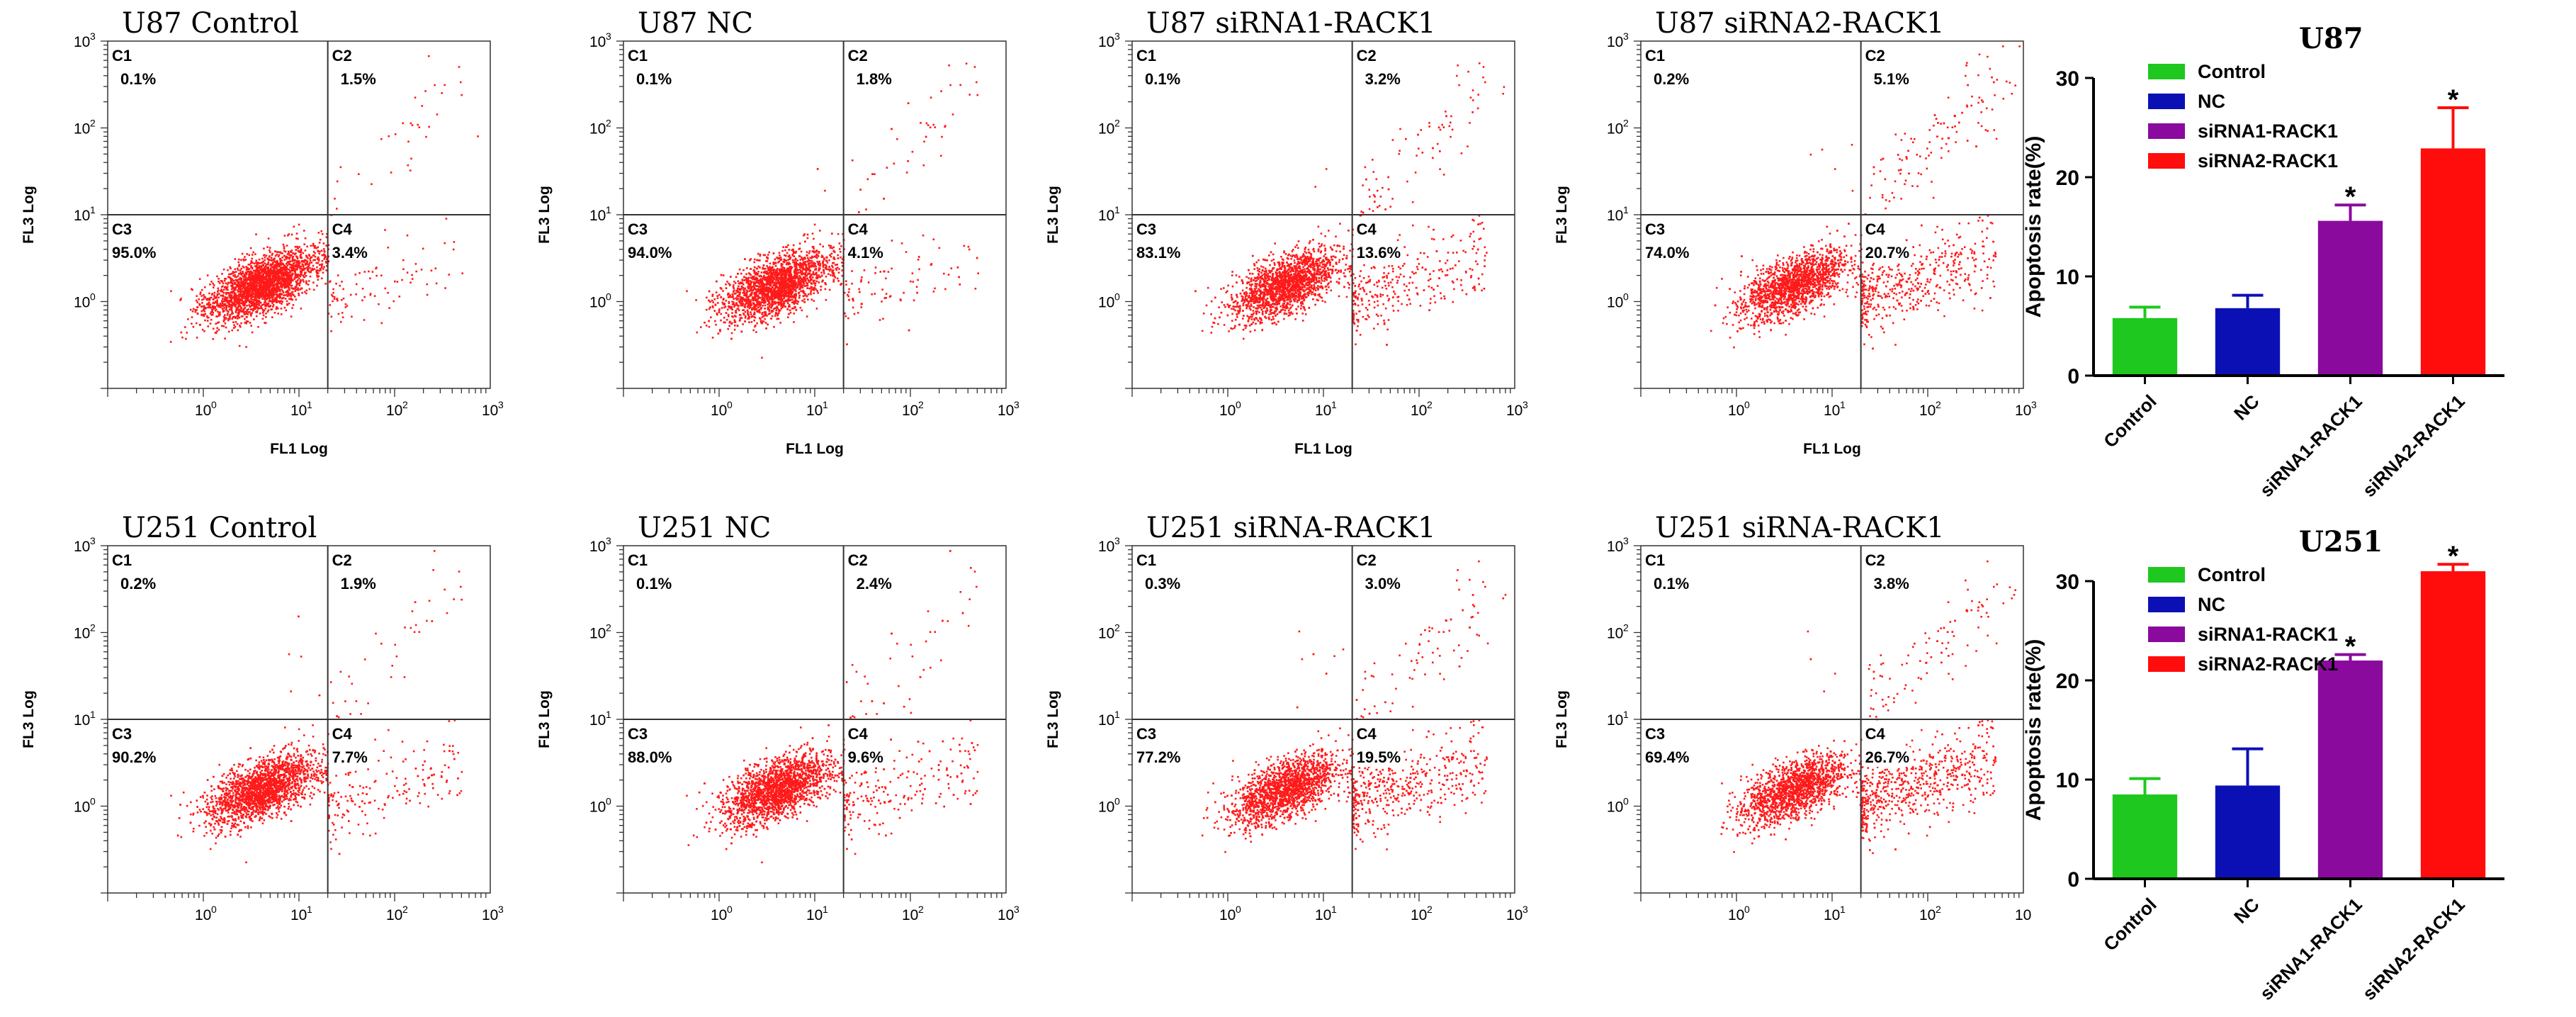 The width and height of the screenshot is (2576, 1017). What do you see at coordinates (342, 229) in the screenshot?
I see `quadrant-c4-label: C4` at bounding box center [342, 229].